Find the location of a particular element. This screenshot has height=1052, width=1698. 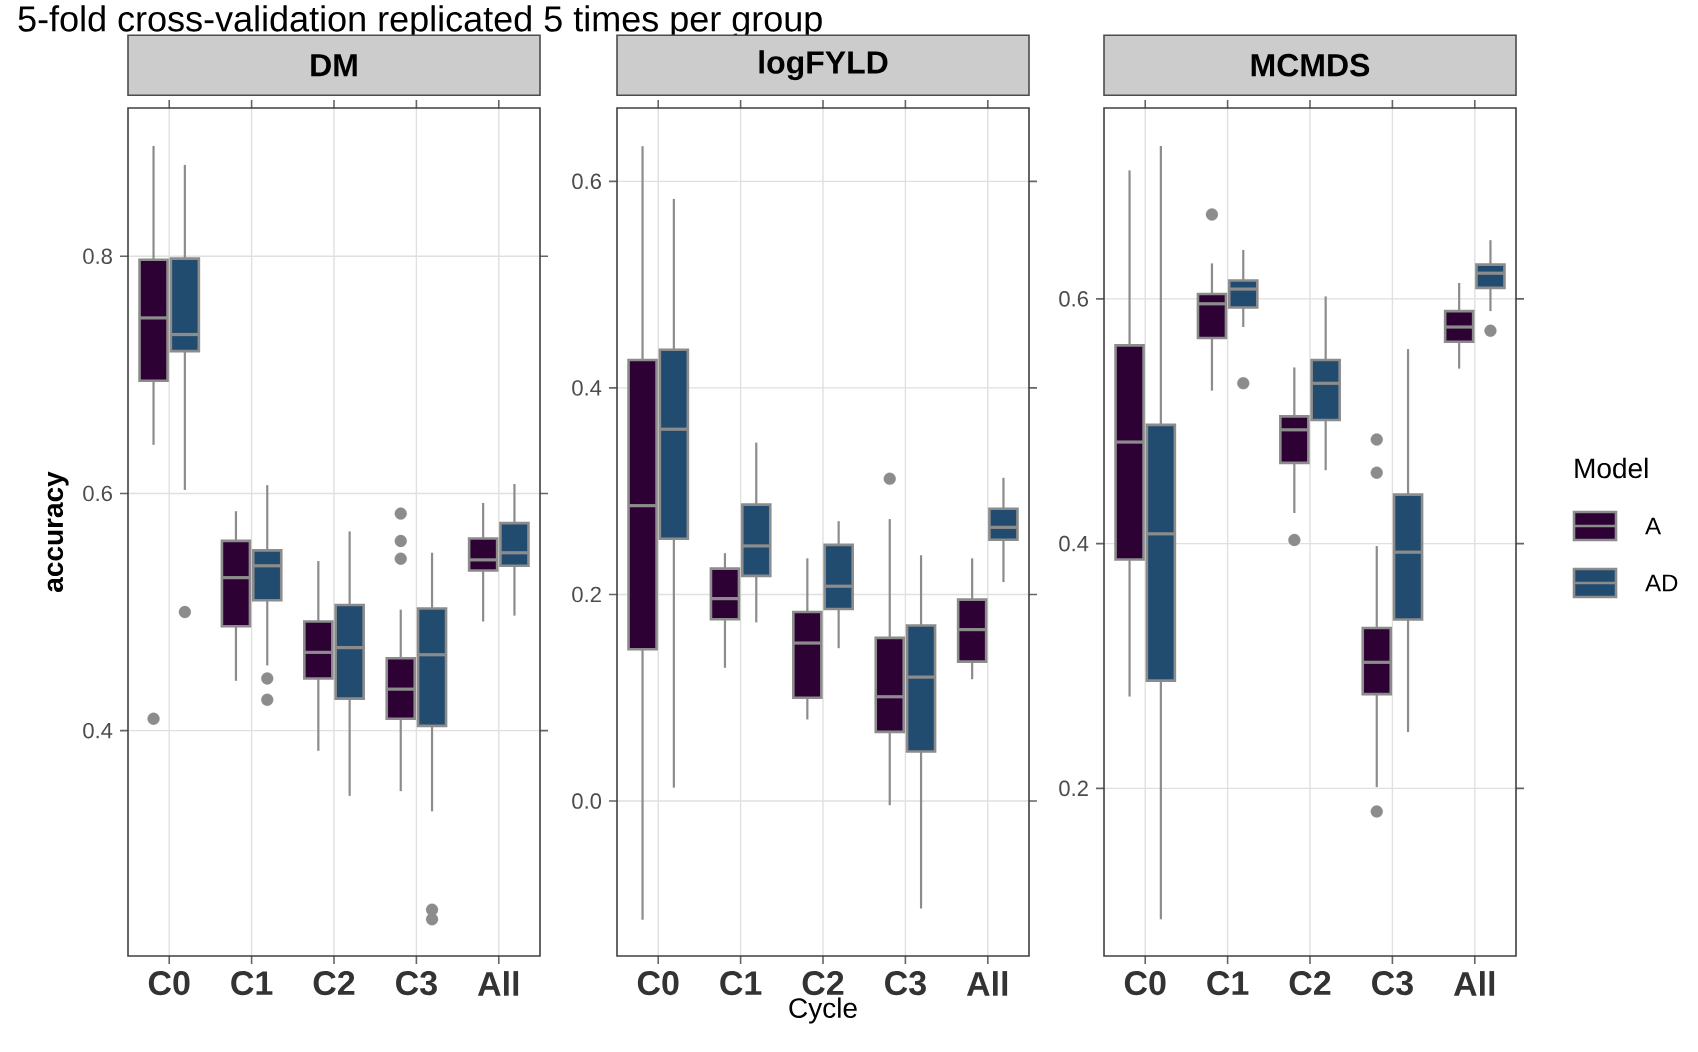

x-axis-title: Cycle is located at coordinates (823, 1010).